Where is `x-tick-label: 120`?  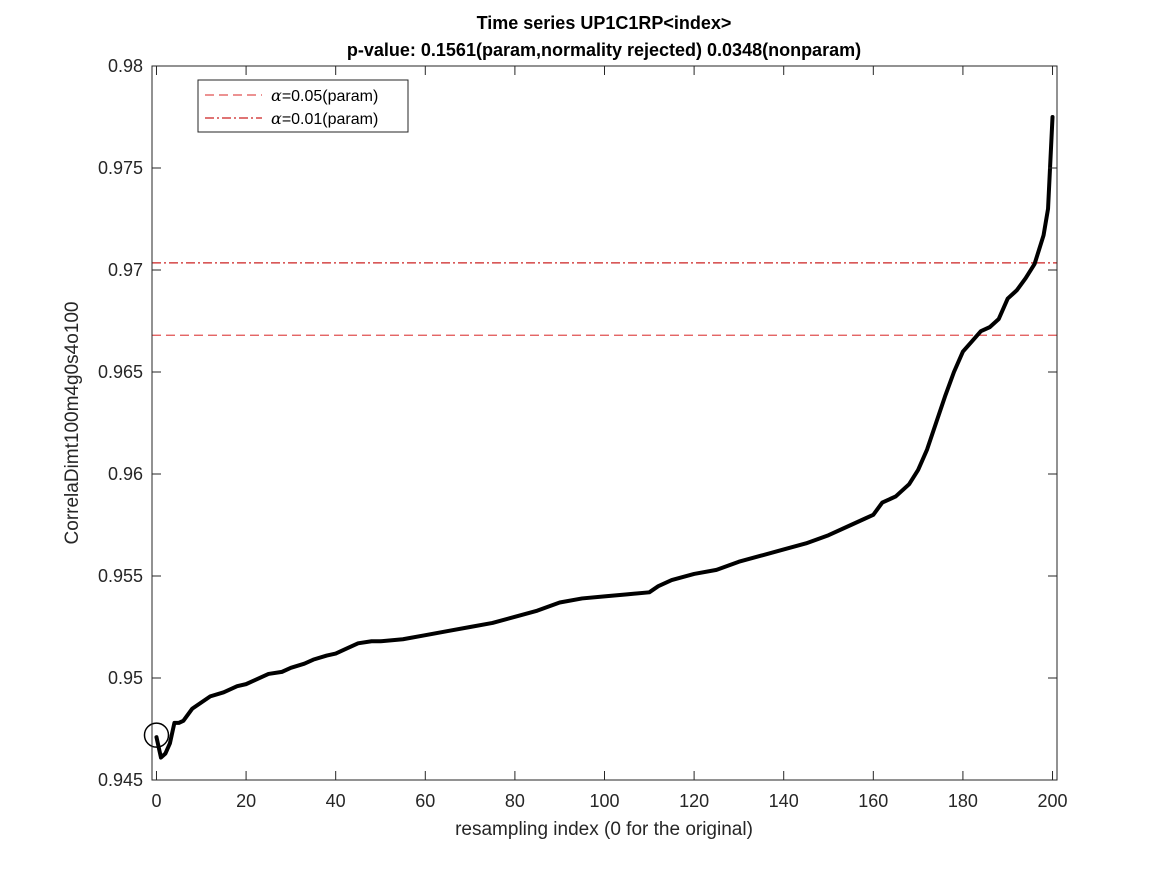
x-tick-label: 120 is located at coordinates (694, 801).